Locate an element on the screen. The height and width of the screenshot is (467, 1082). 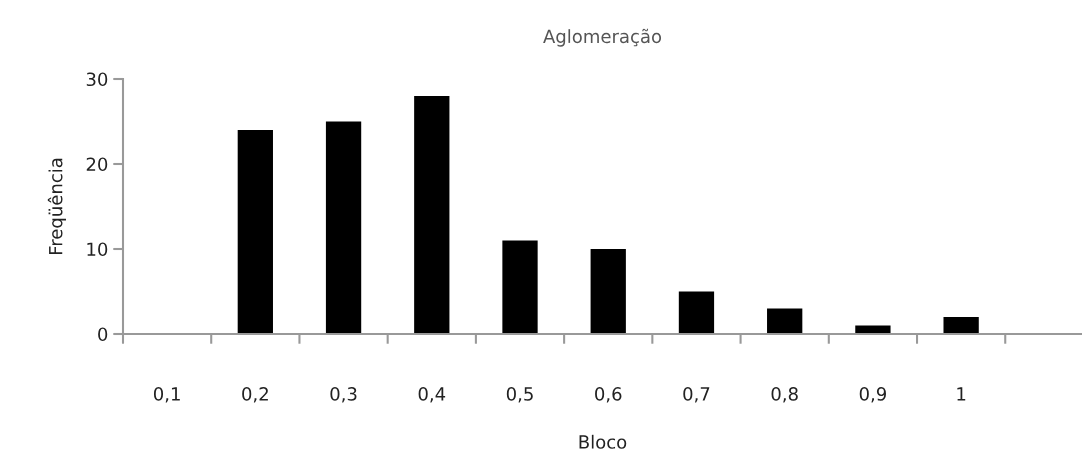
y-tick-label: 0 is located at coordinates (103, 334).